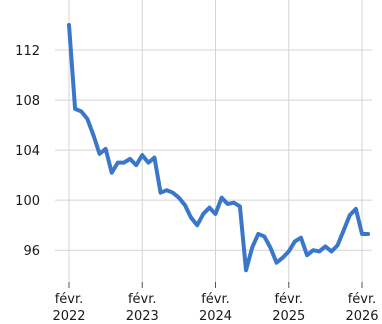  Describe the element at coordinates (361, 316) in the screenshot. I see `x-tick-label-line: 2026` at that location.